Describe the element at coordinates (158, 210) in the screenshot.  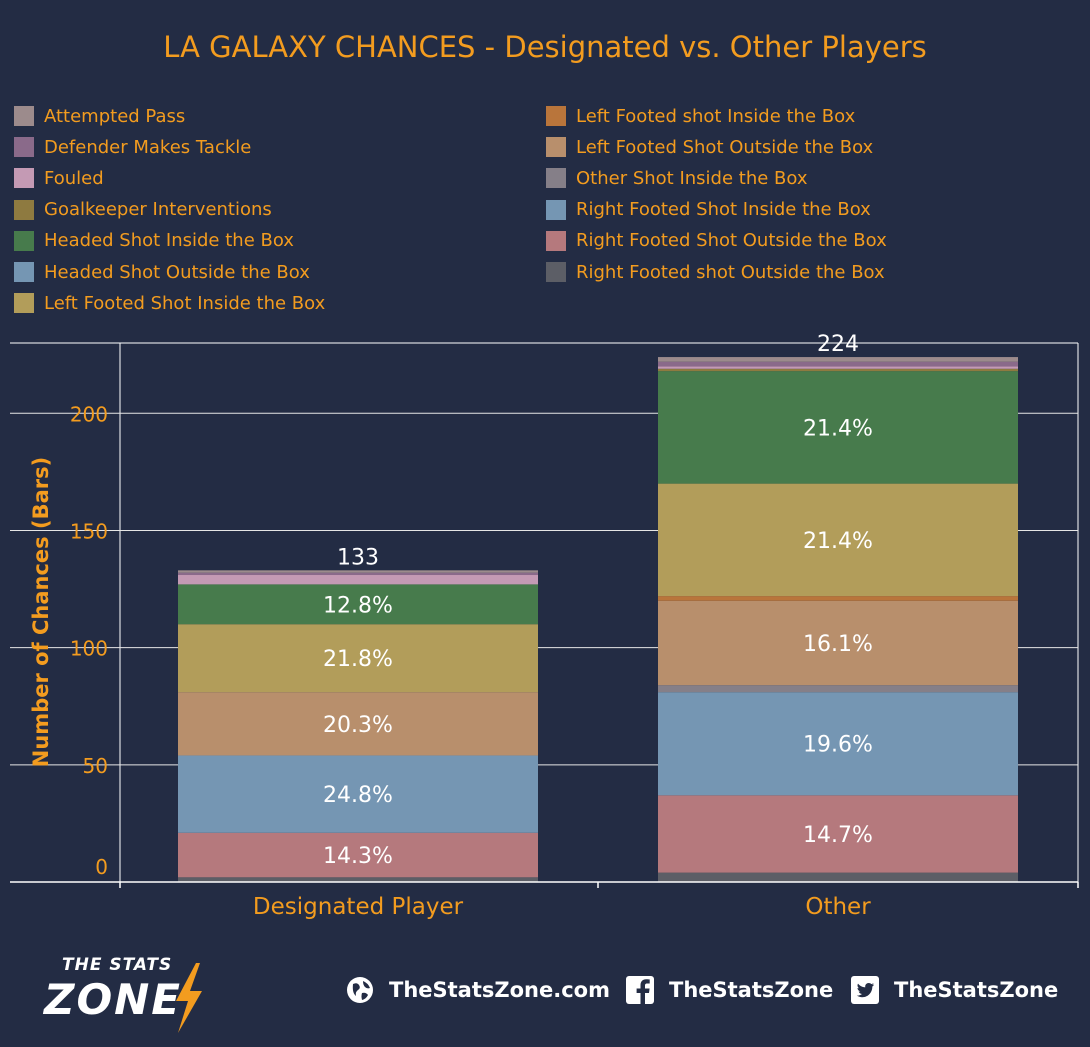
I see `legend-label: Goalkeeper Interventions` at that location.